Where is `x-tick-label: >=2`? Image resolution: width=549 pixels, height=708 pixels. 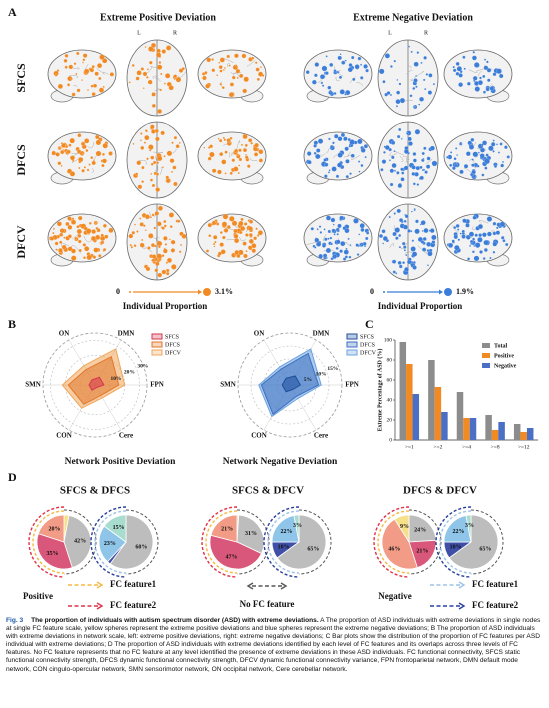
x-tick-label: >=2 is located at coordinates (437, 447).